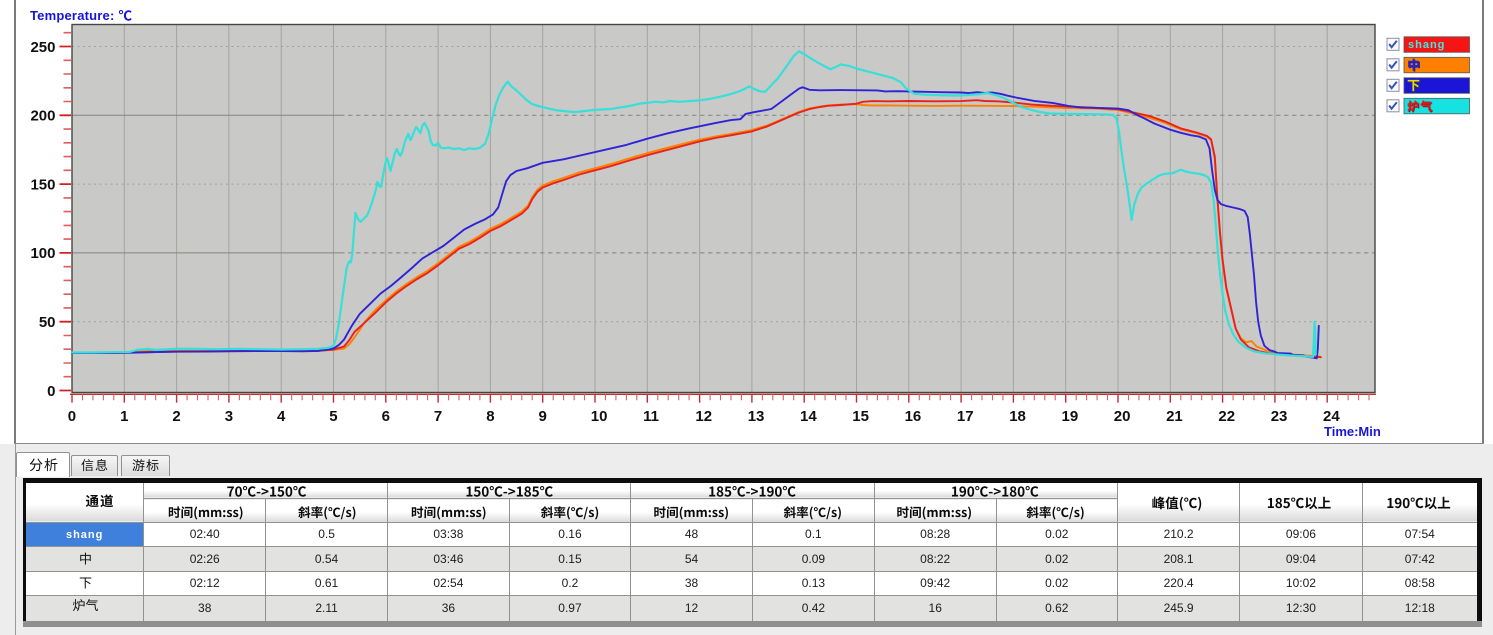  What do you see at coordinates (42, 184) in the screenshot?
I see `svg-text: 150` at bounding box center [42, 184].